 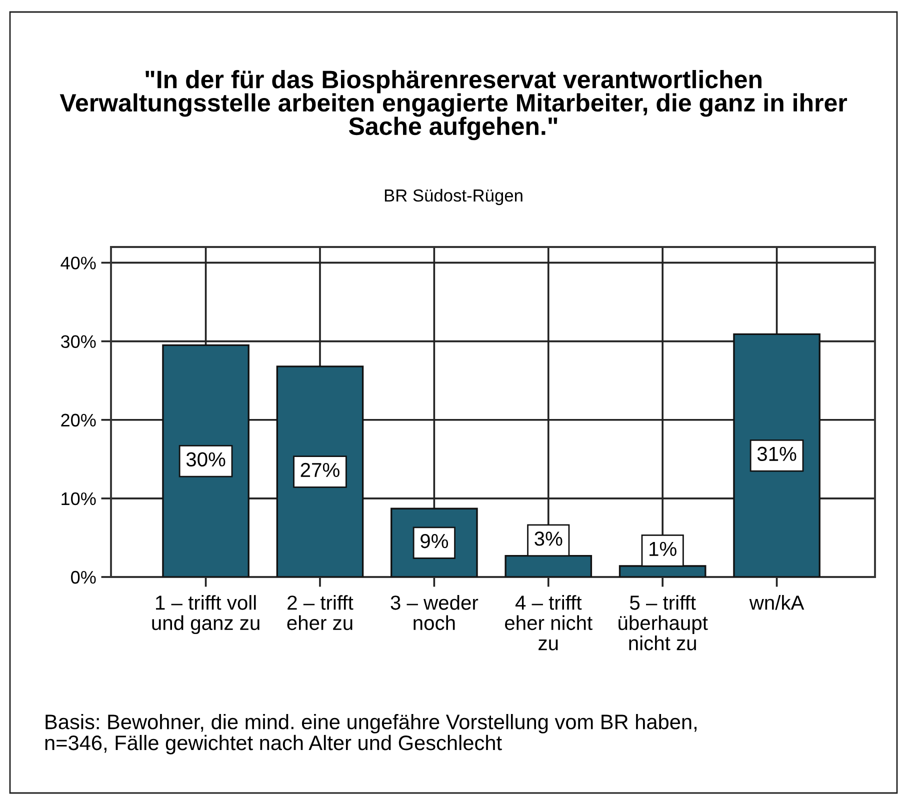 I want to click on y-tick-label: 10%, so click(x=79, y=499).